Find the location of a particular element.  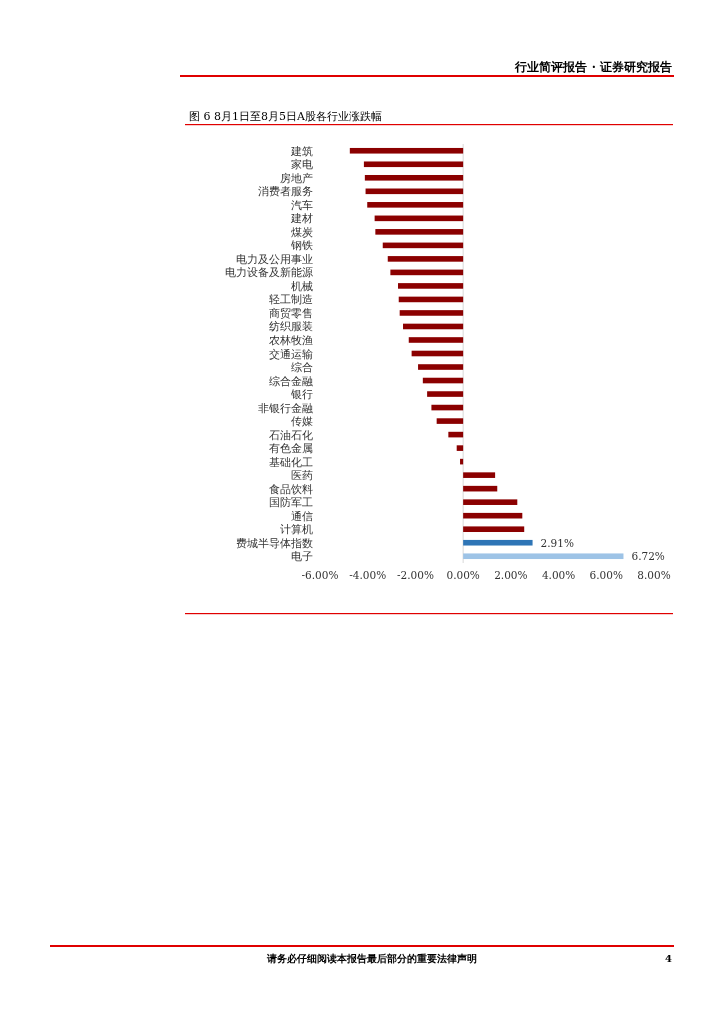

x-tick-label: 0.00% is located at coordinates (463, 575).